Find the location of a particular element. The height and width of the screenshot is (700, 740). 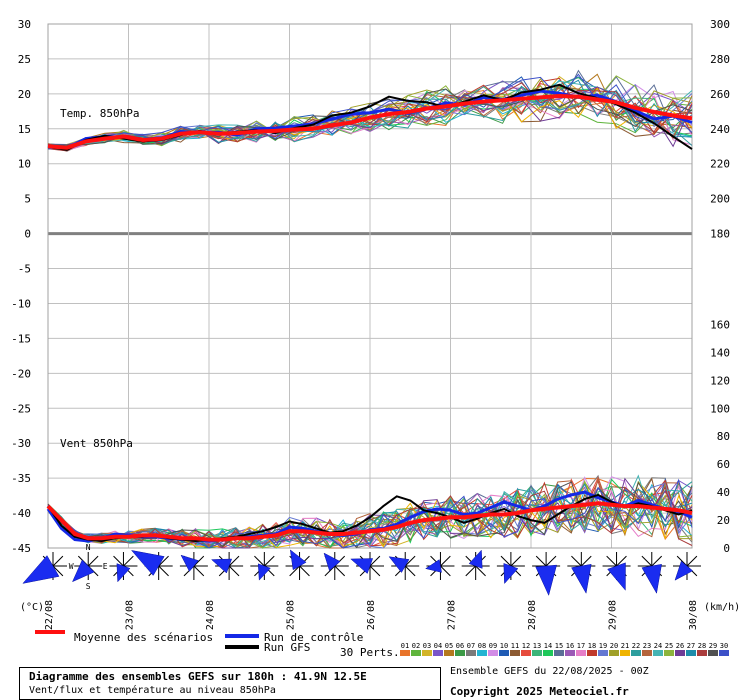

right-tick-label: 40 is located at coordinates (723, 492).